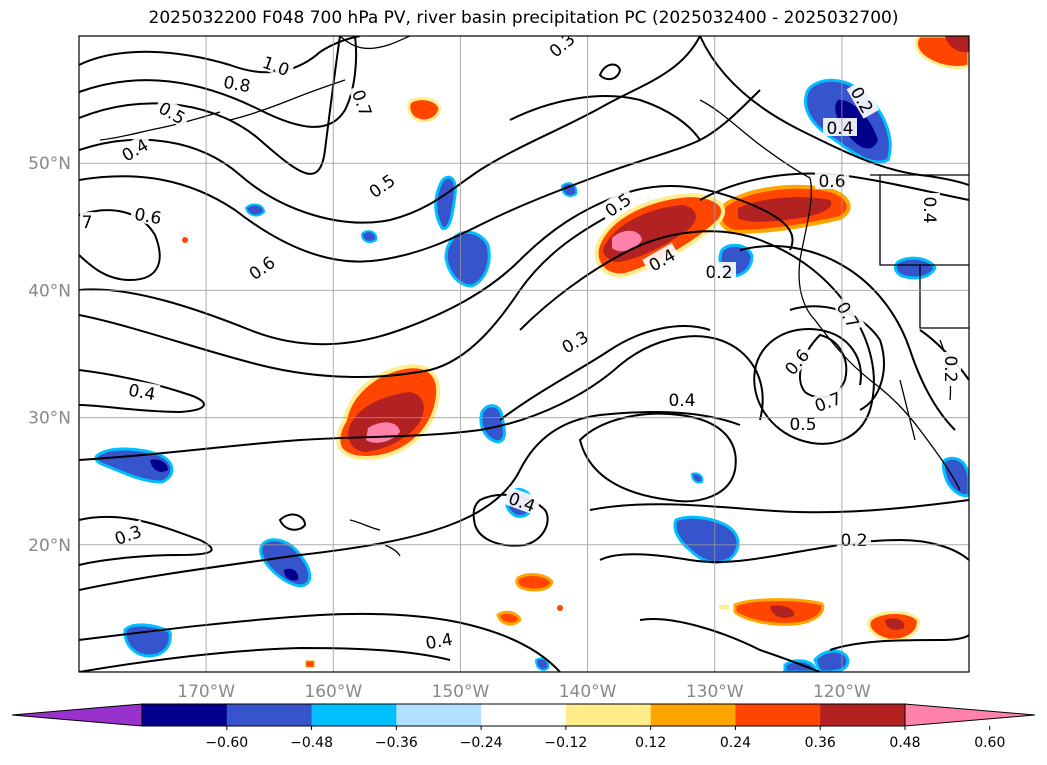 Image resolution: width=1047 pixels, height=765 pixels. Describe the element at coordinates (820, 743) in the screenshot. I see `colorbar-tick-label: 0.36` at that location.